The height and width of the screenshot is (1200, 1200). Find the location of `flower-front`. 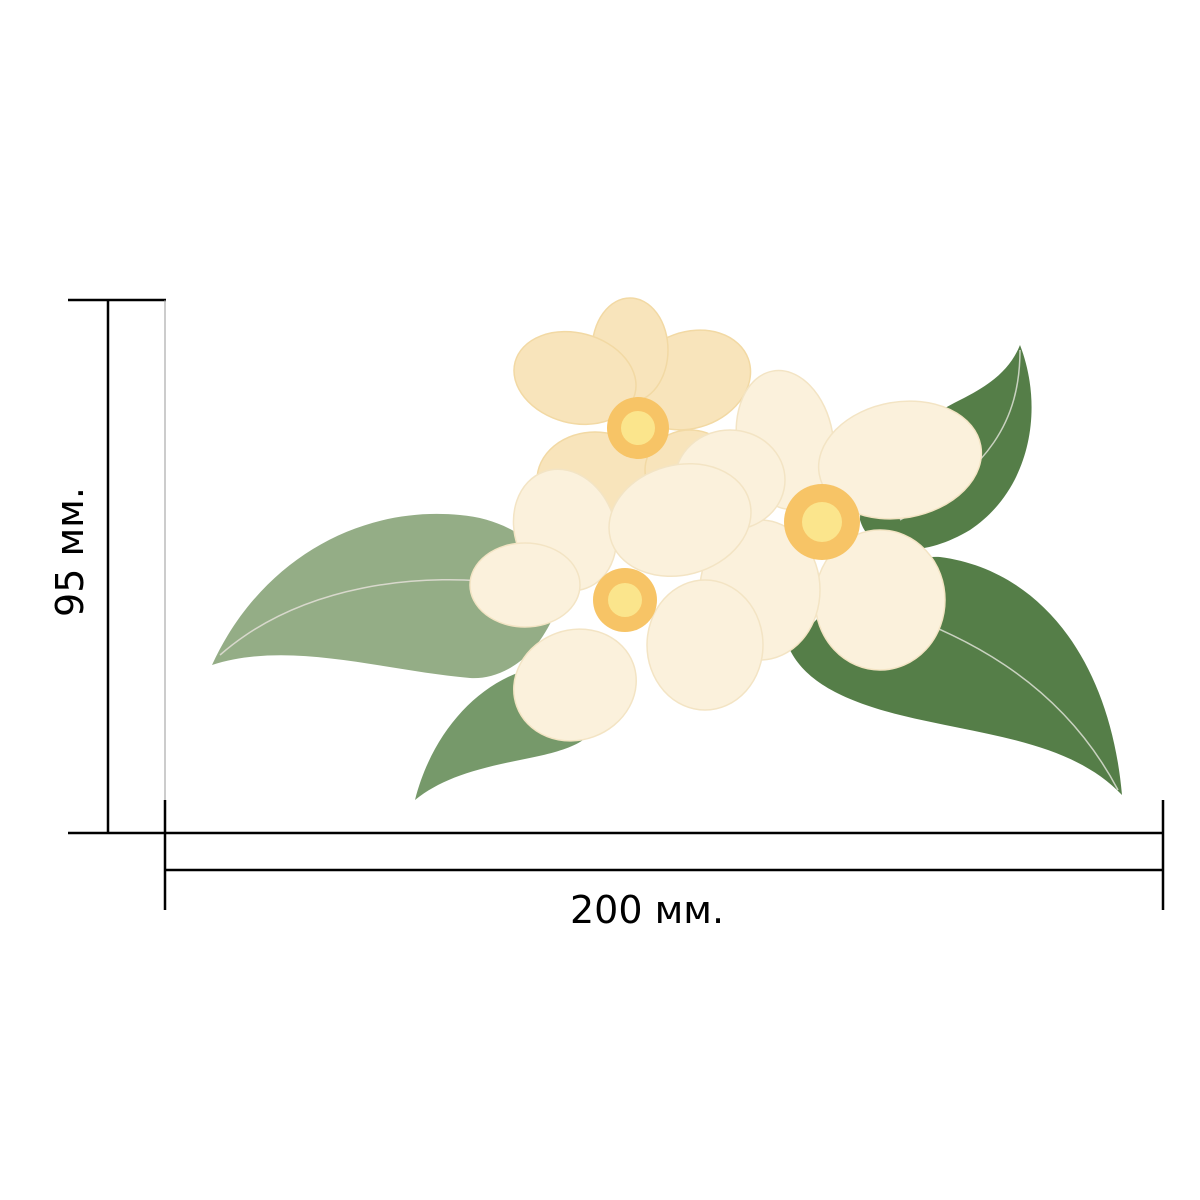

flower-front is located at coordinates (616, 602).